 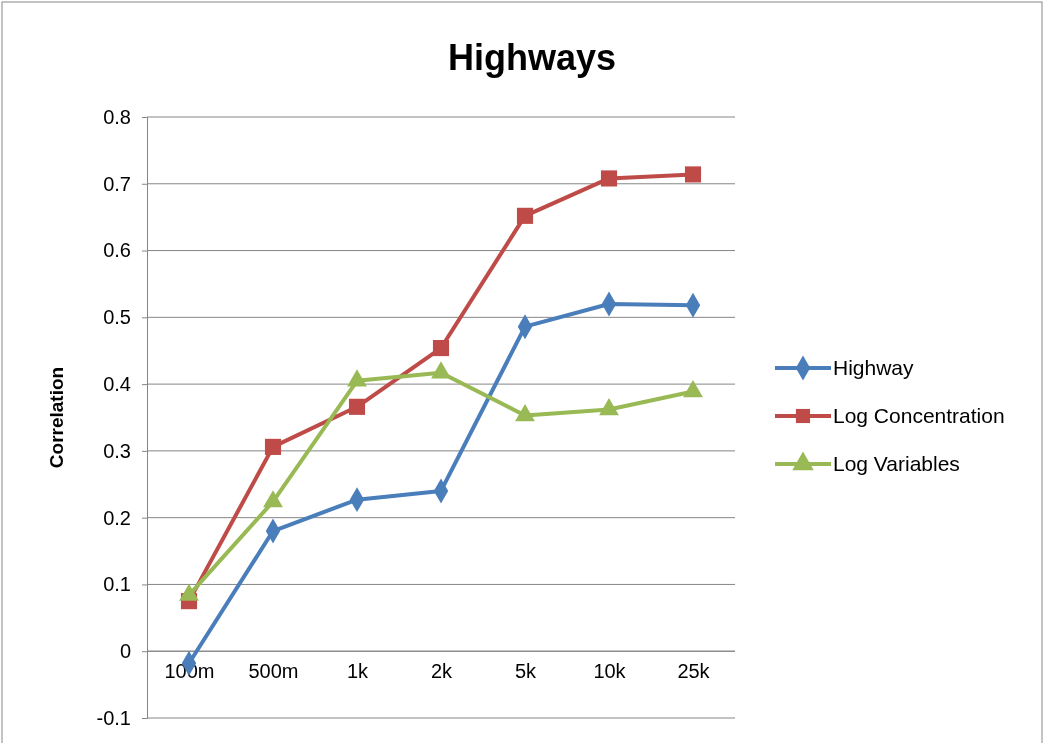 What do you see at coordinates (117, 250) in the screenshot?
I see `y-tick-label: 0.6` at bounding box center [117, 250].